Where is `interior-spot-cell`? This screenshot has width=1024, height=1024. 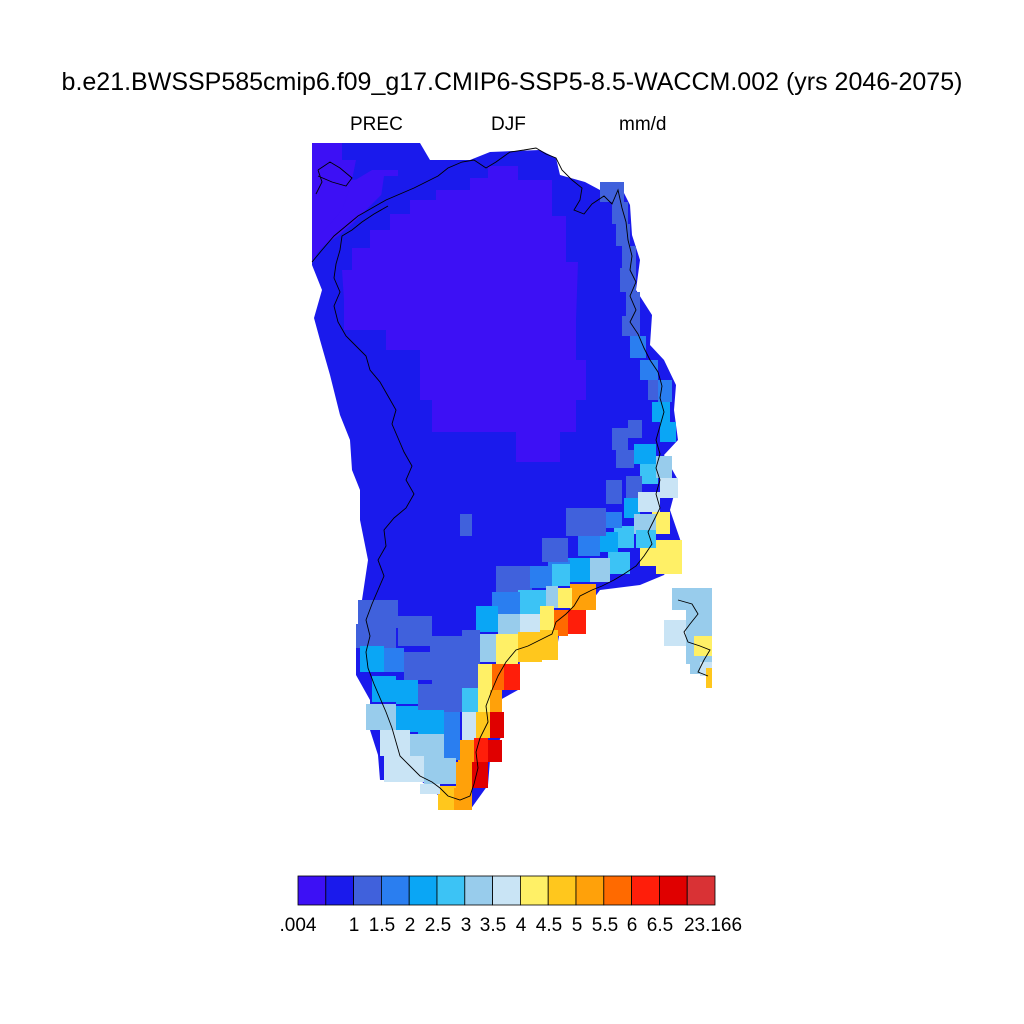 interior-spot-cell is located at coordinates (466, 525).